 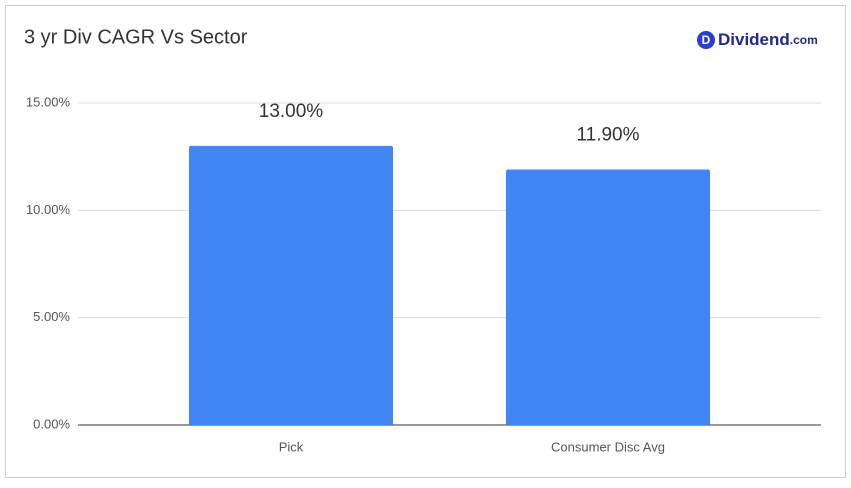 I want to click on x-tick-label: Consumer Disc Avg, so click(x=608, y=446).